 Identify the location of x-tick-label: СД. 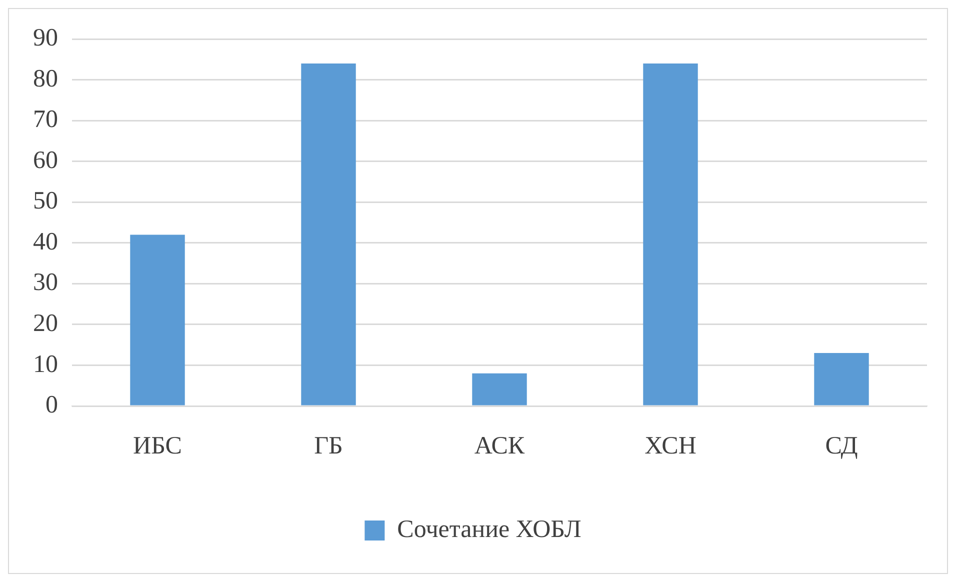
(841, 446).